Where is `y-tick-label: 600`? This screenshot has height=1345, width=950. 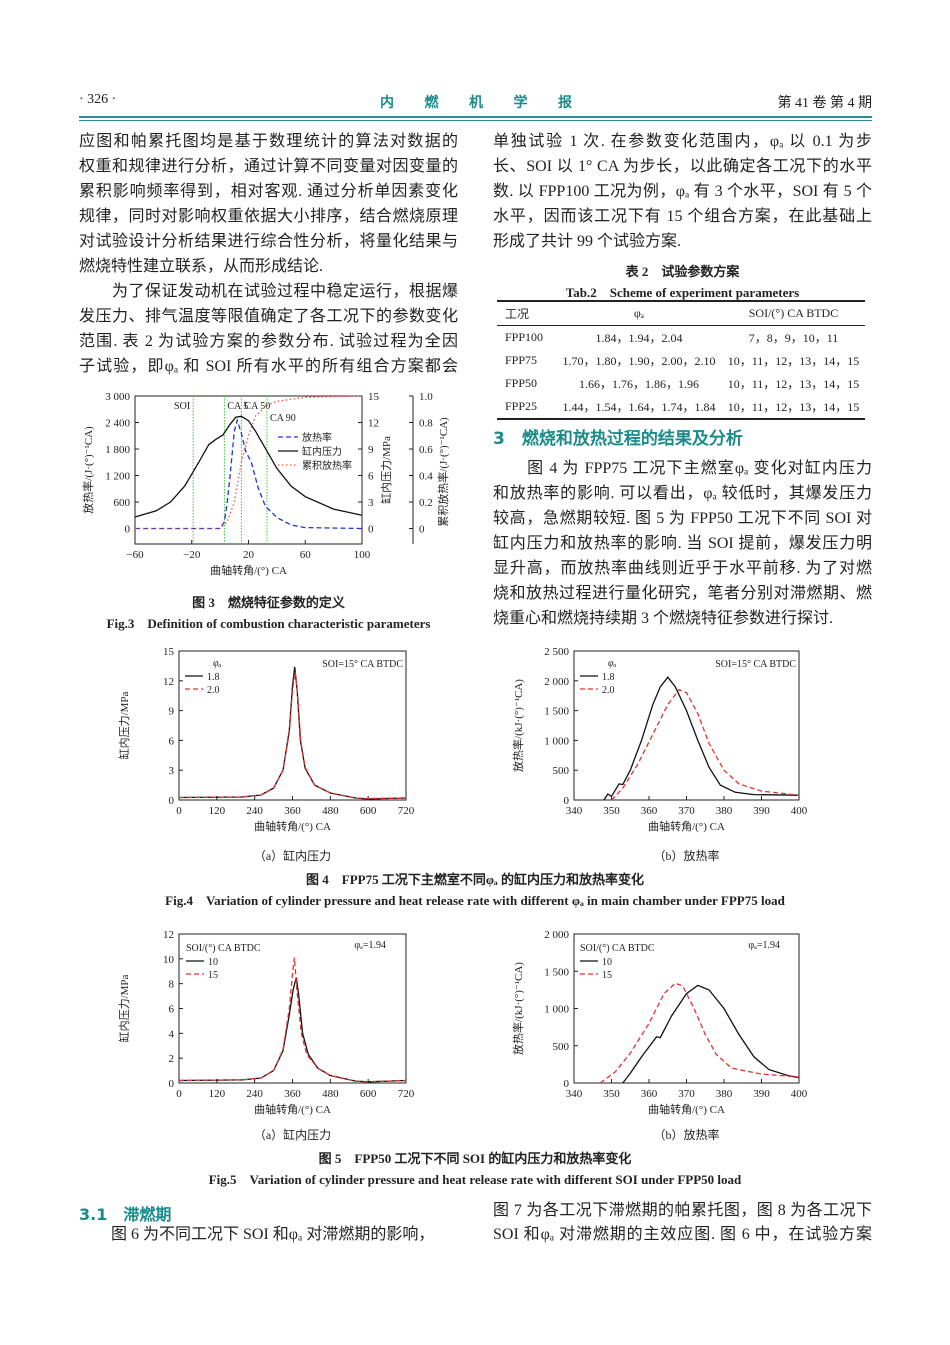 y-tick-label: 600 is located at coordinates (122, 503).